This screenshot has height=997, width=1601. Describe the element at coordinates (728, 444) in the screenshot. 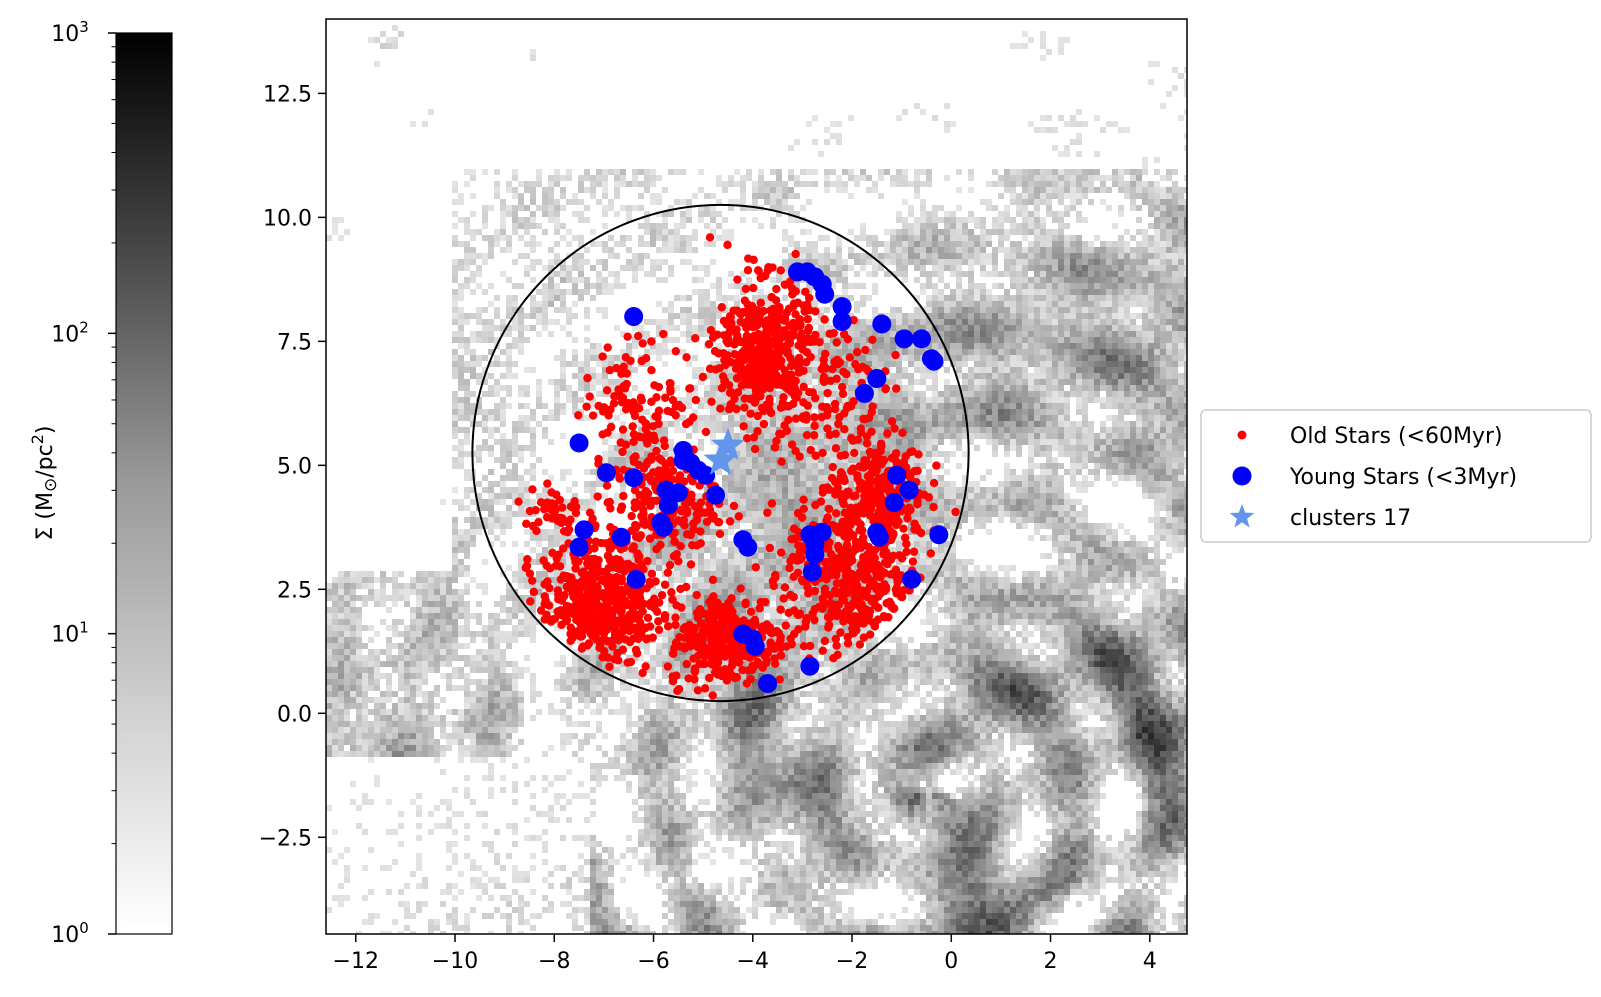

I see `cluster-star-point` at that location.